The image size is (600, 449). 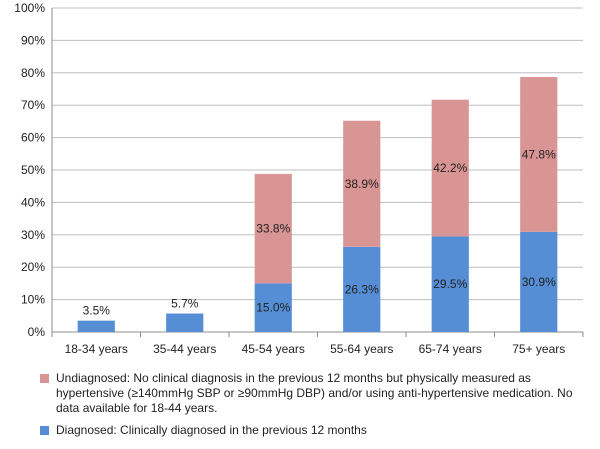 What do you see at coordinates (33, 202) in the screenshot?
I see `y-tick-label: 40%` at bounding box center [33, 202].